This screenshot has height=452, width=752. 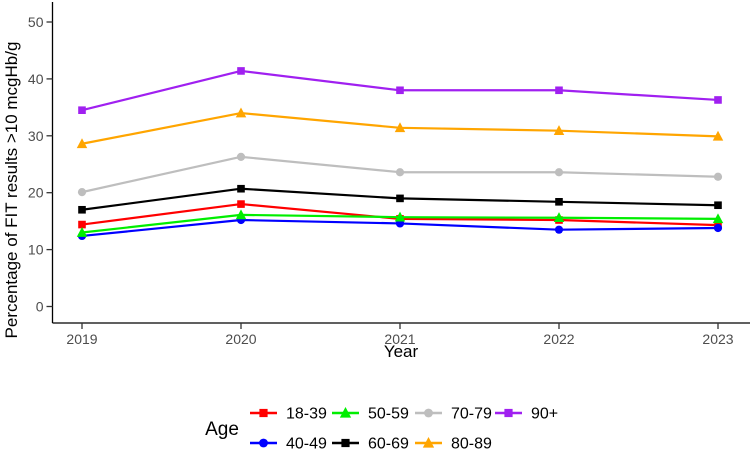 I want to click on y-tick-label: 50, so click(x=36, y=22).